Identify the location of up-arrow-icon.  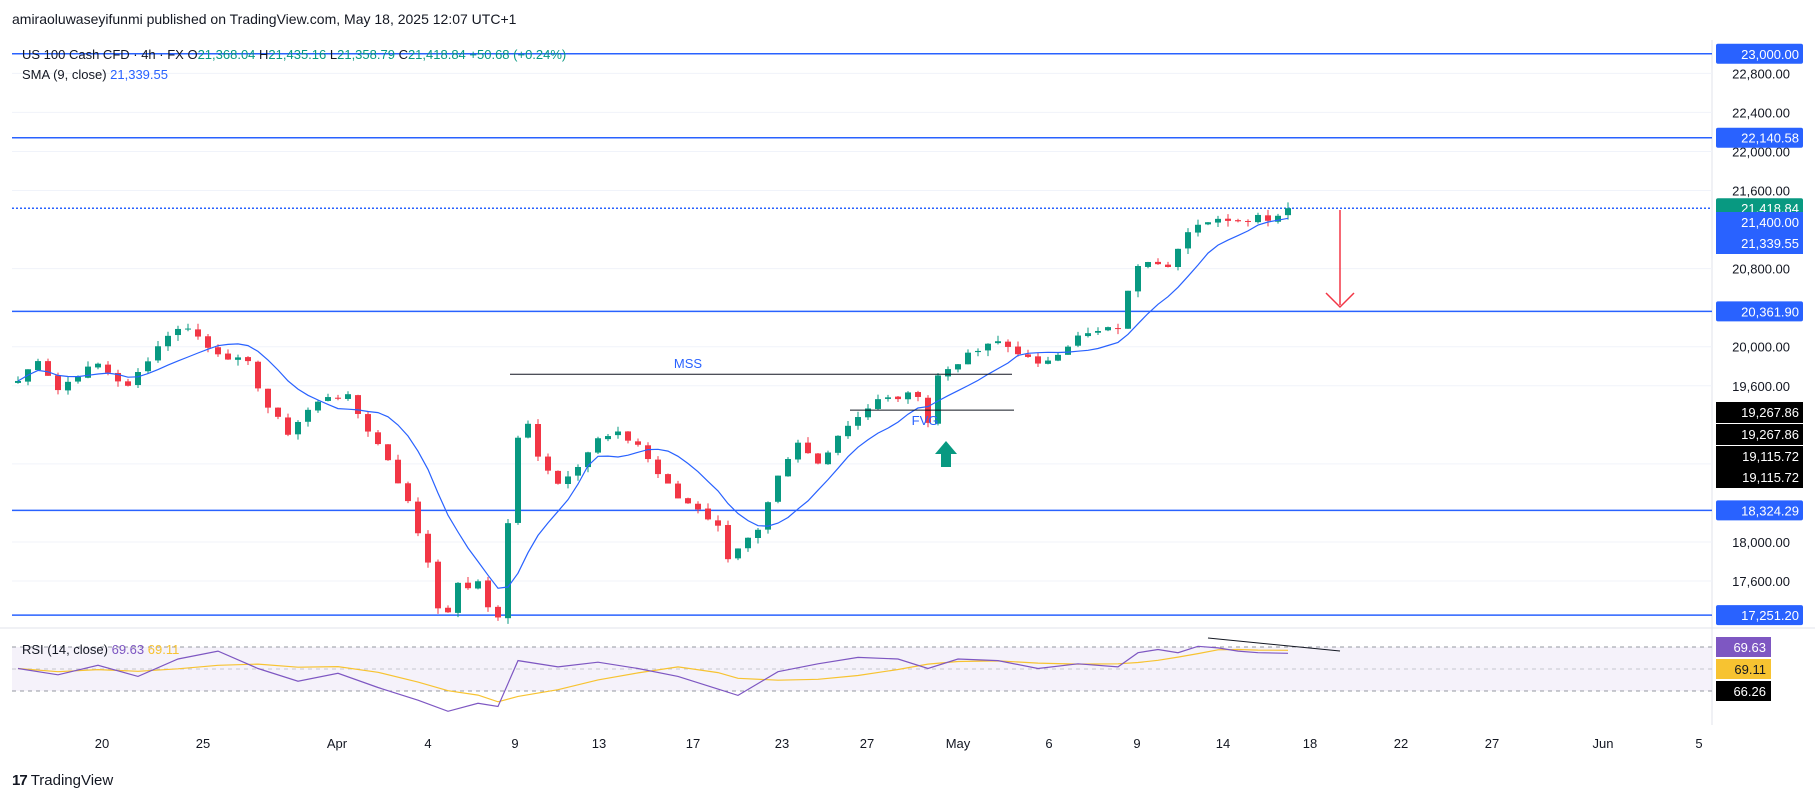
(946, 454).